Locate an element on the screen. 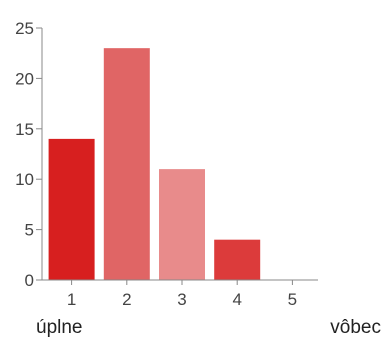 The height and width of the screenshot is (343, 385). x-tick-label: 4 is located at coordinates (236, 299).